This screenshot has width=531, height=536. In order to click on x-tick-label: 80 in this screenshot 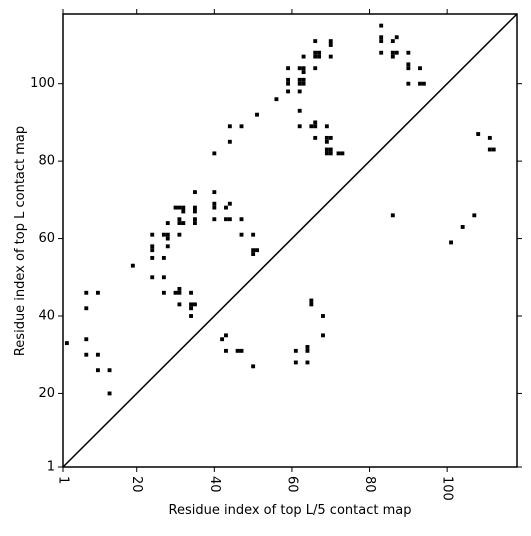, I will do `click(369, 484)`.